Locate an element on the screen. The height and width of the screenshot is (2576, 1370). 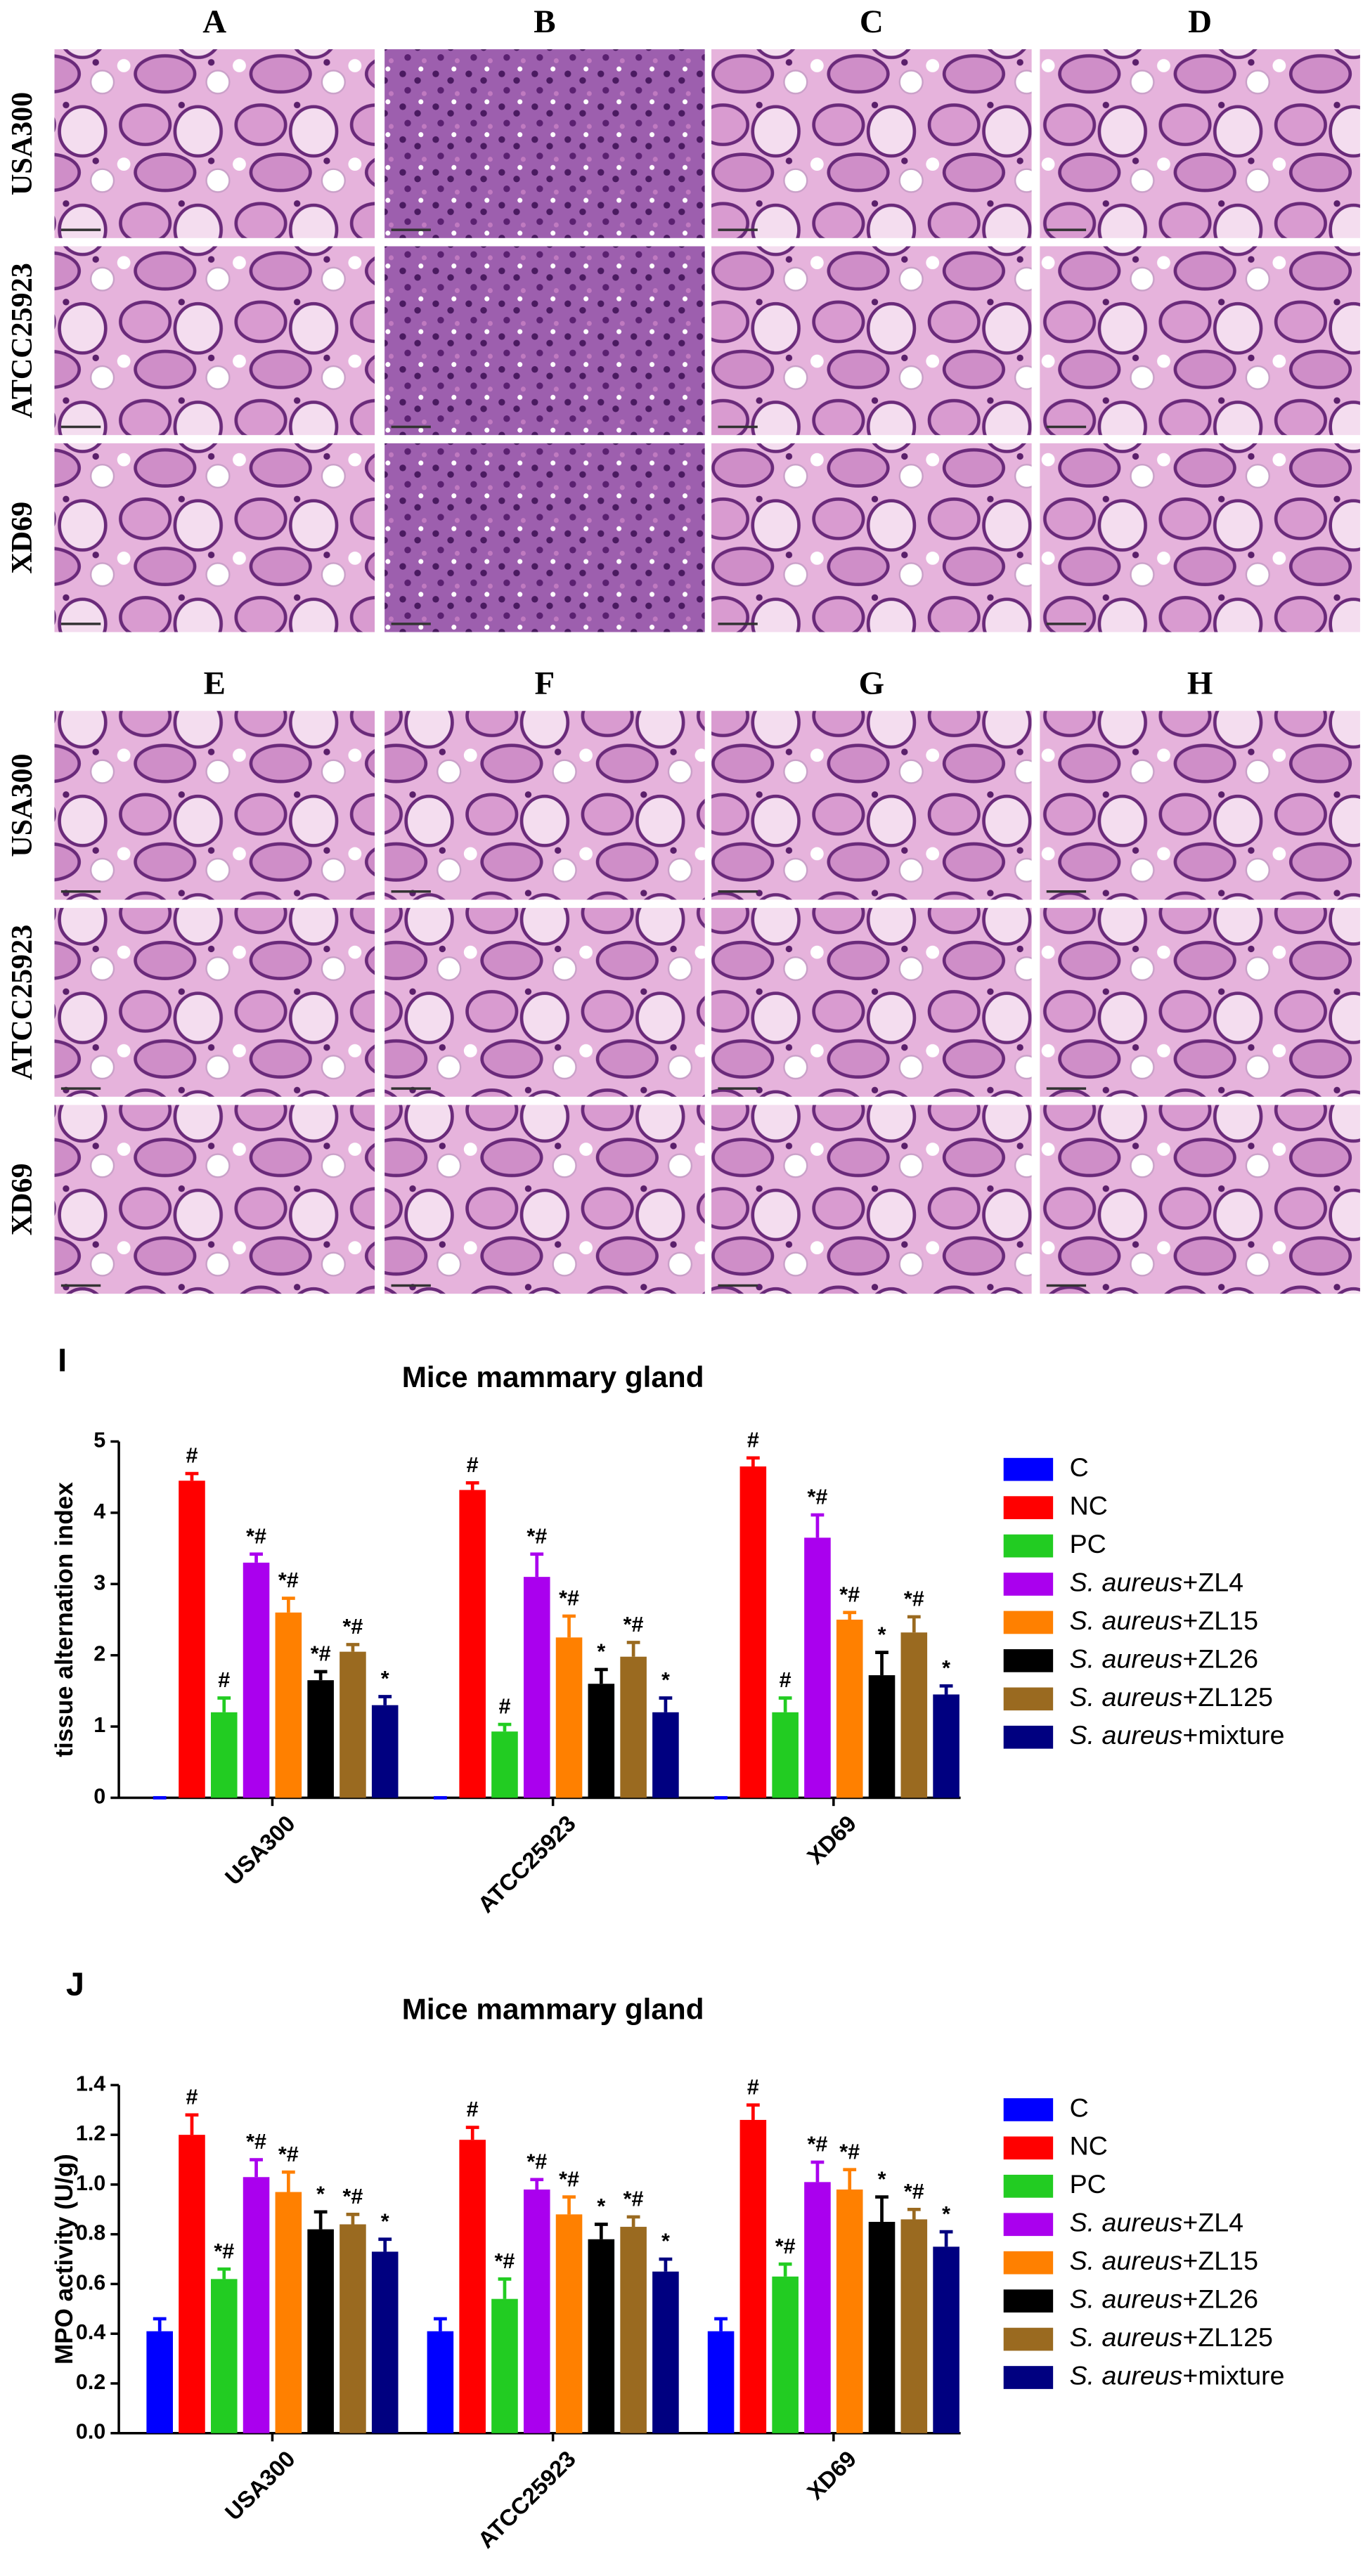
y-tick-label: 0.2 is located at coordinates (91, 2382).